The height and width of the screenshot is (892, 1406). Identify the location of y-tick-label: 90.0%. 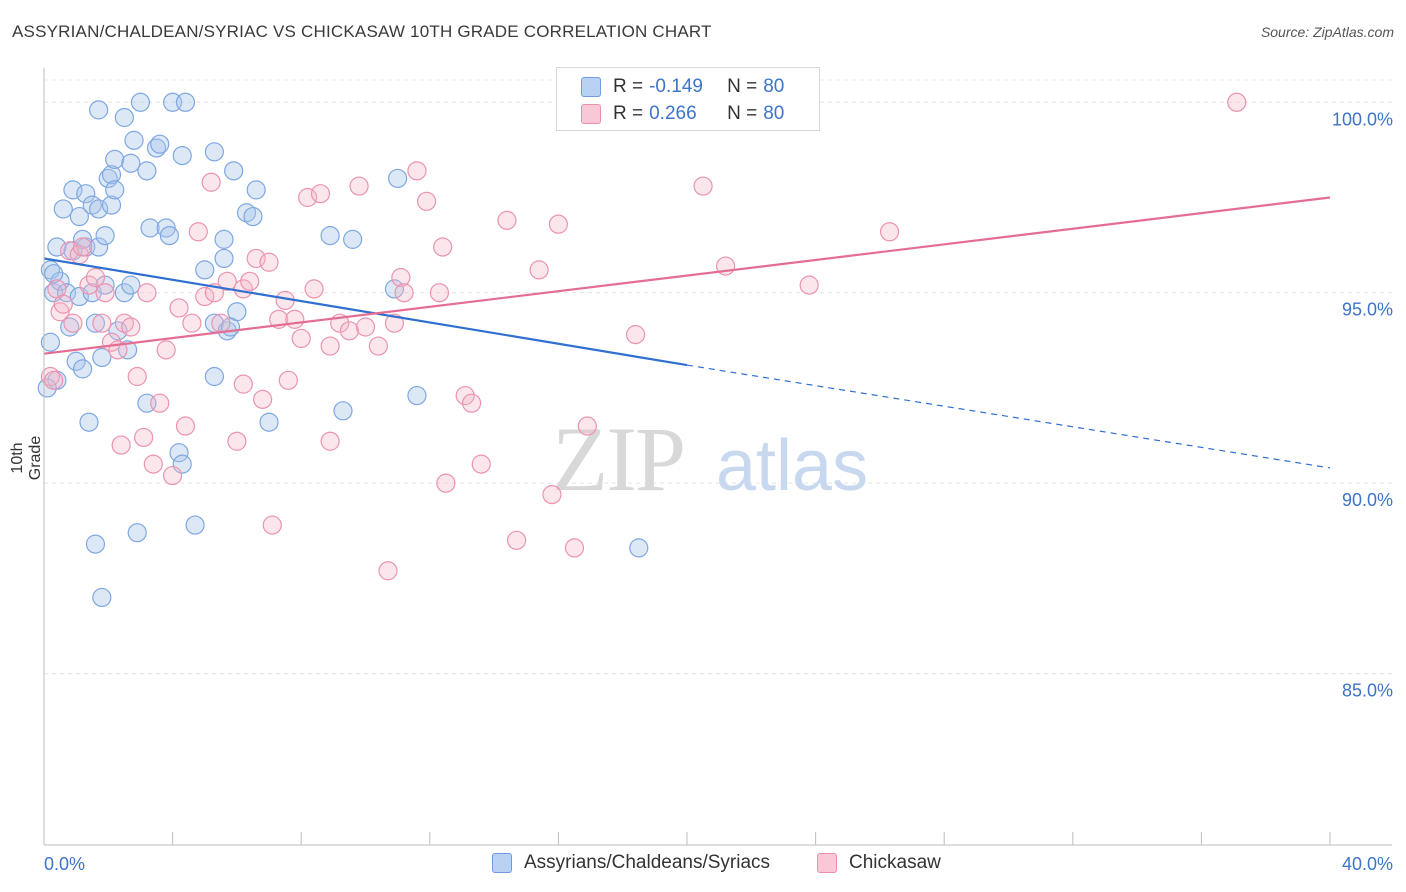
(1367, 500).